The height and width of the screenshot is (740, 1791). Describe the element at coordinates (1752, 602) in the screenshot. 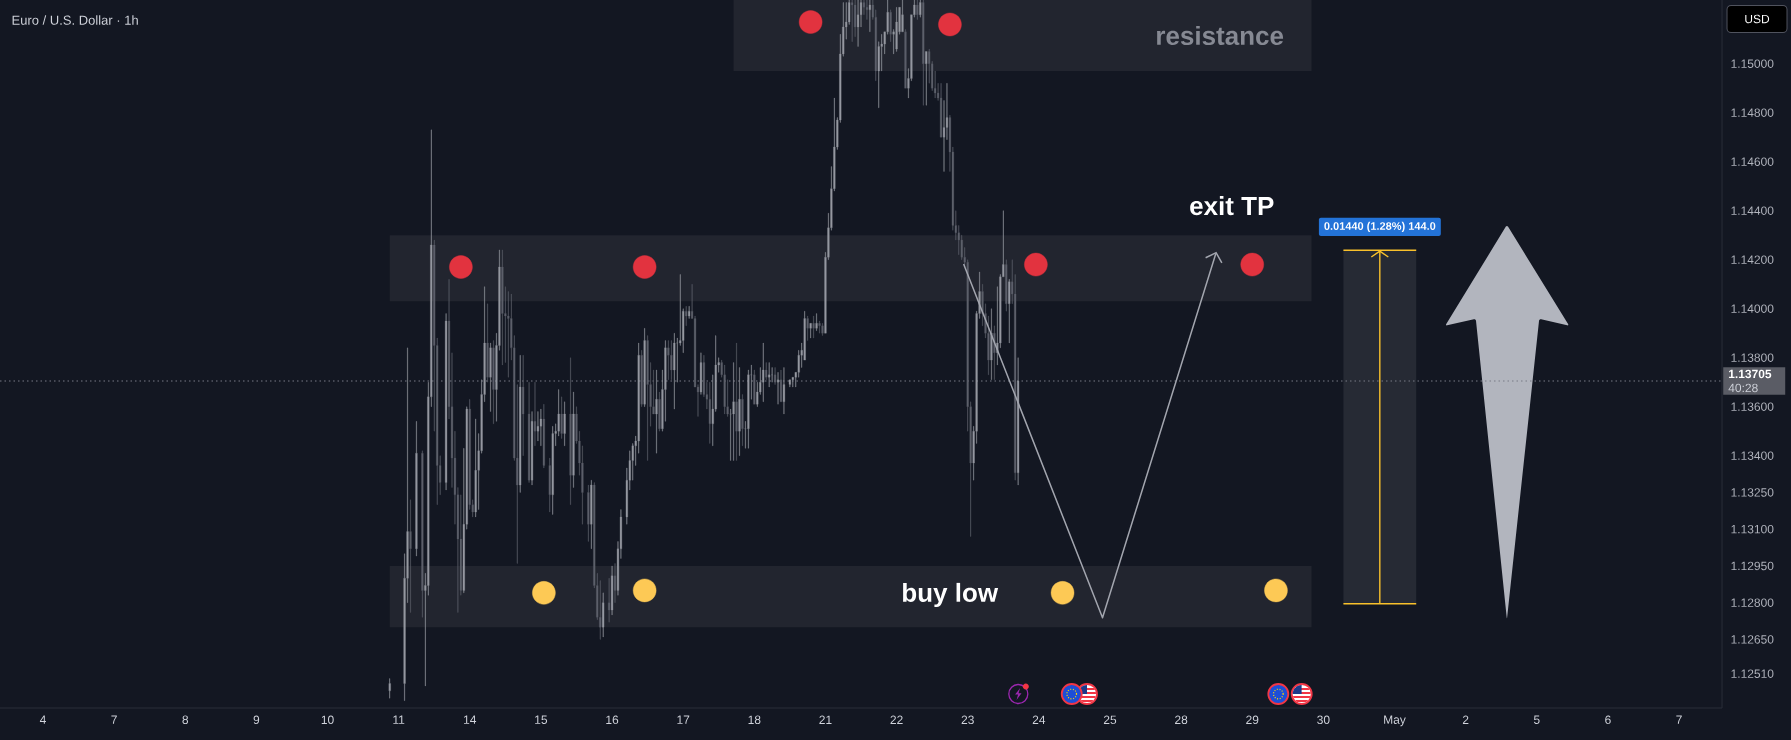

I see `y-tick-label: 1.12800` at that location.